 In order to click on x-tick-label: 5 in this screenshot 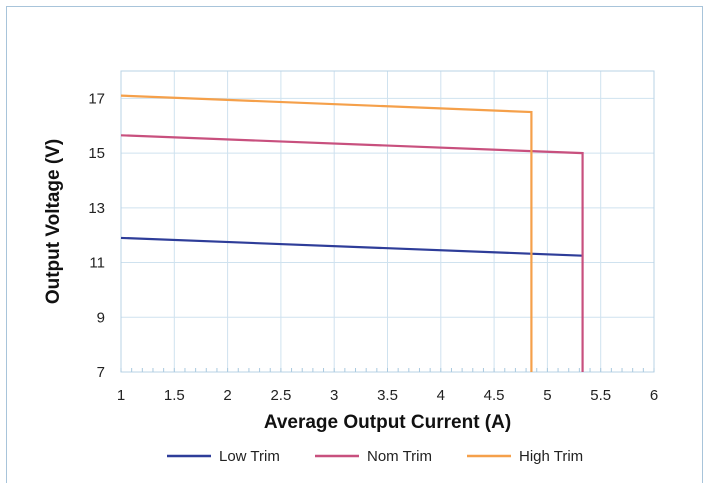, I will do `click(547, 395)`.